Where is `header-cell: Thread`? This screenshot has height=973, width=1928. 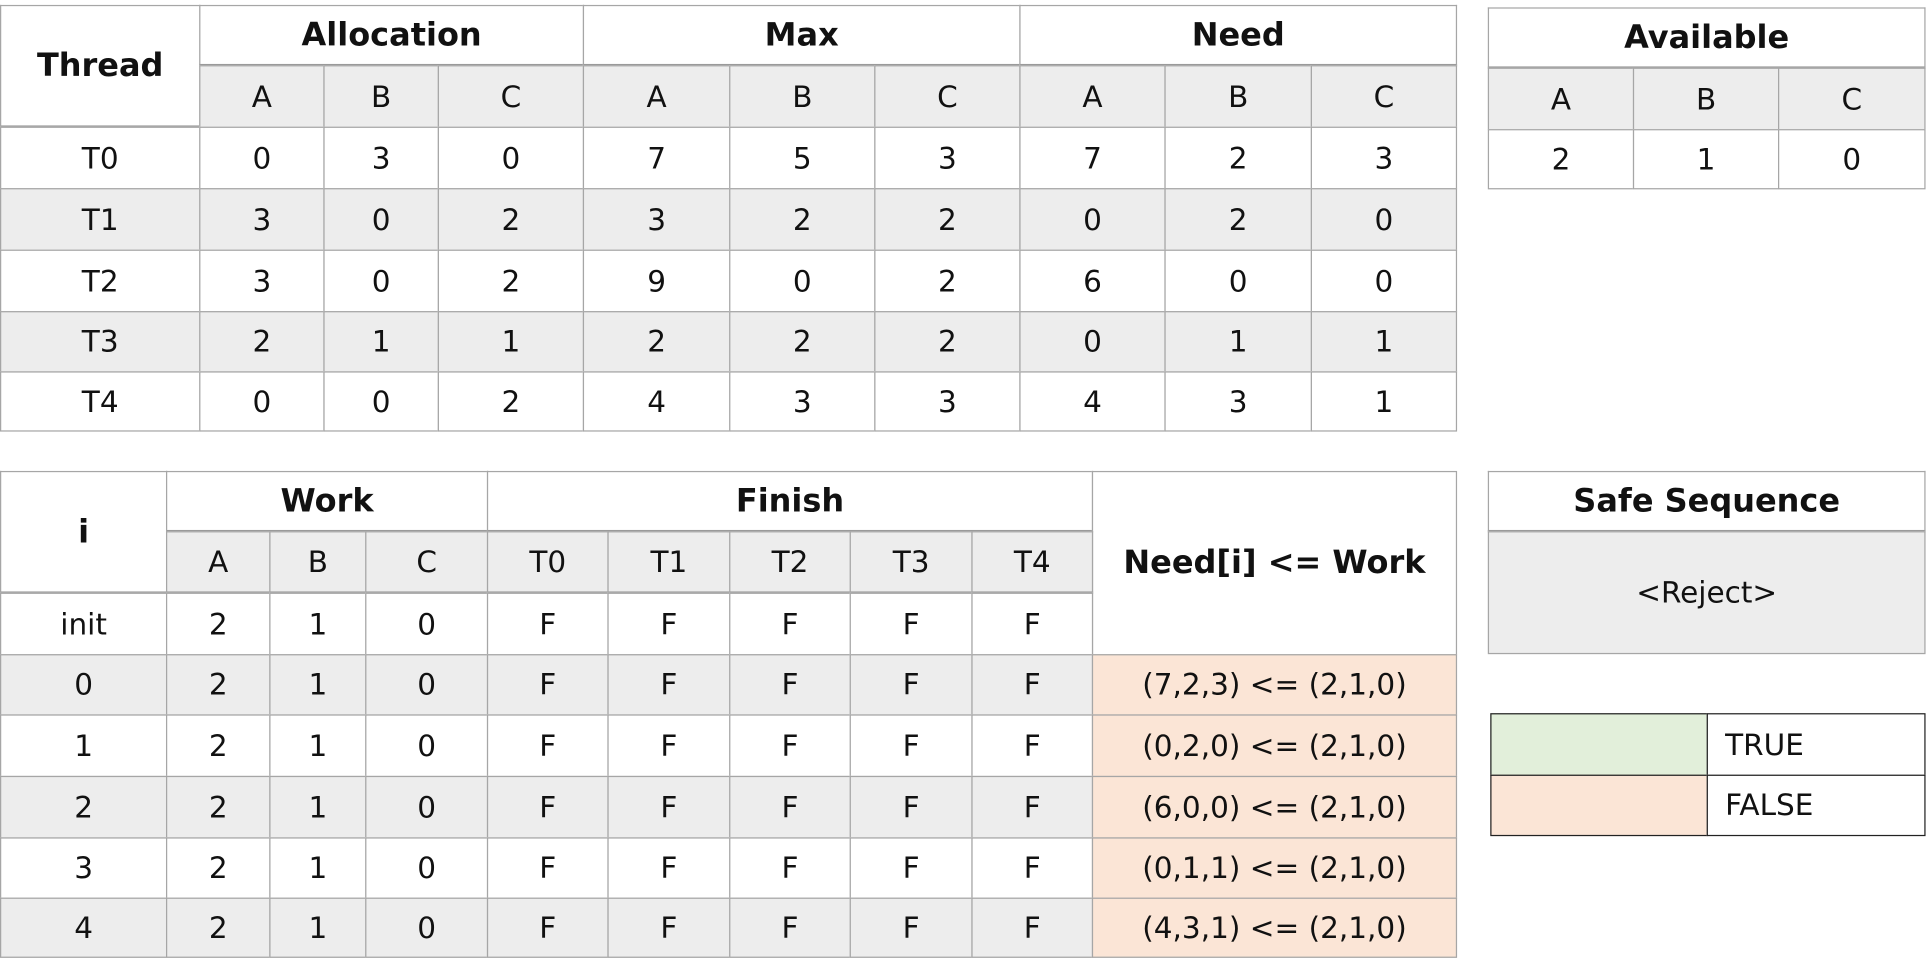
header-cell: Thread is located at coordinates (100, 66).